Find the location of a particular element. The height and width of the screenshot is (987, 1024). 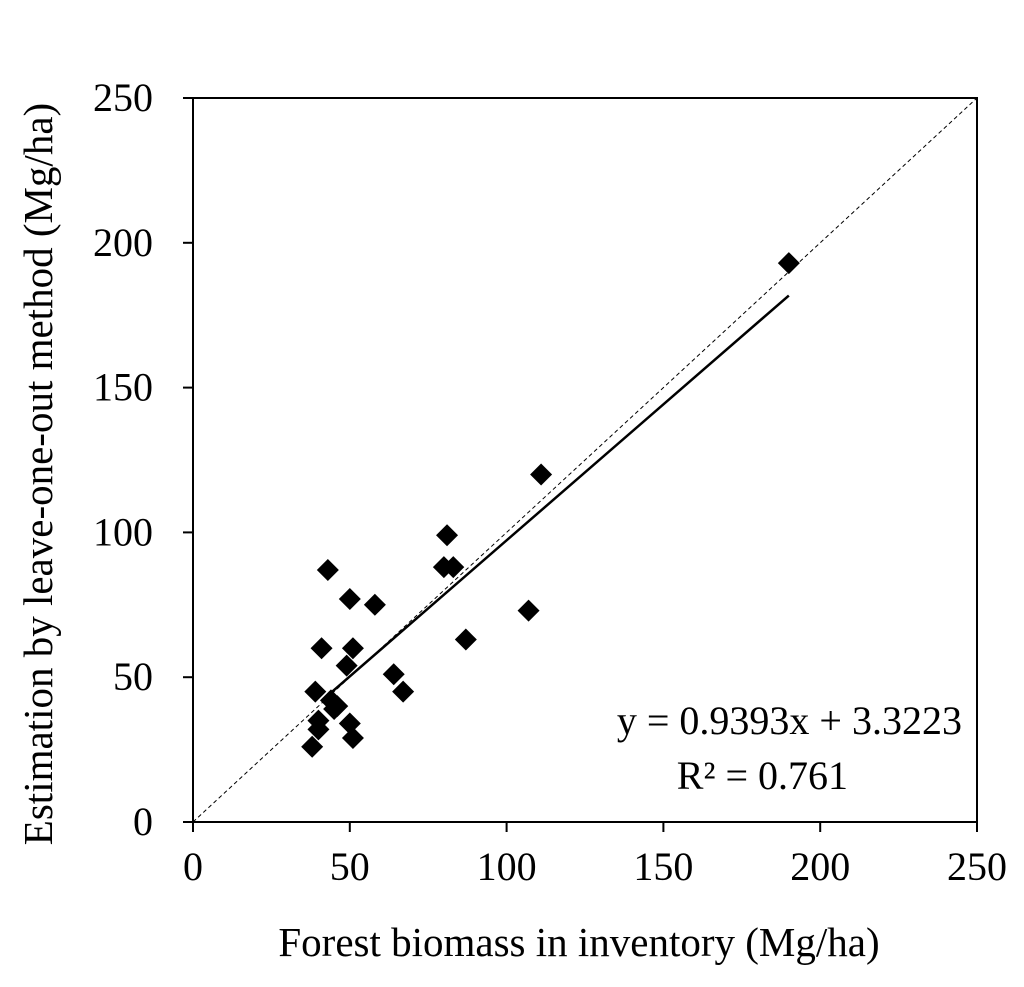

y-tick-label: 200 is located at coordinates (123, 242).